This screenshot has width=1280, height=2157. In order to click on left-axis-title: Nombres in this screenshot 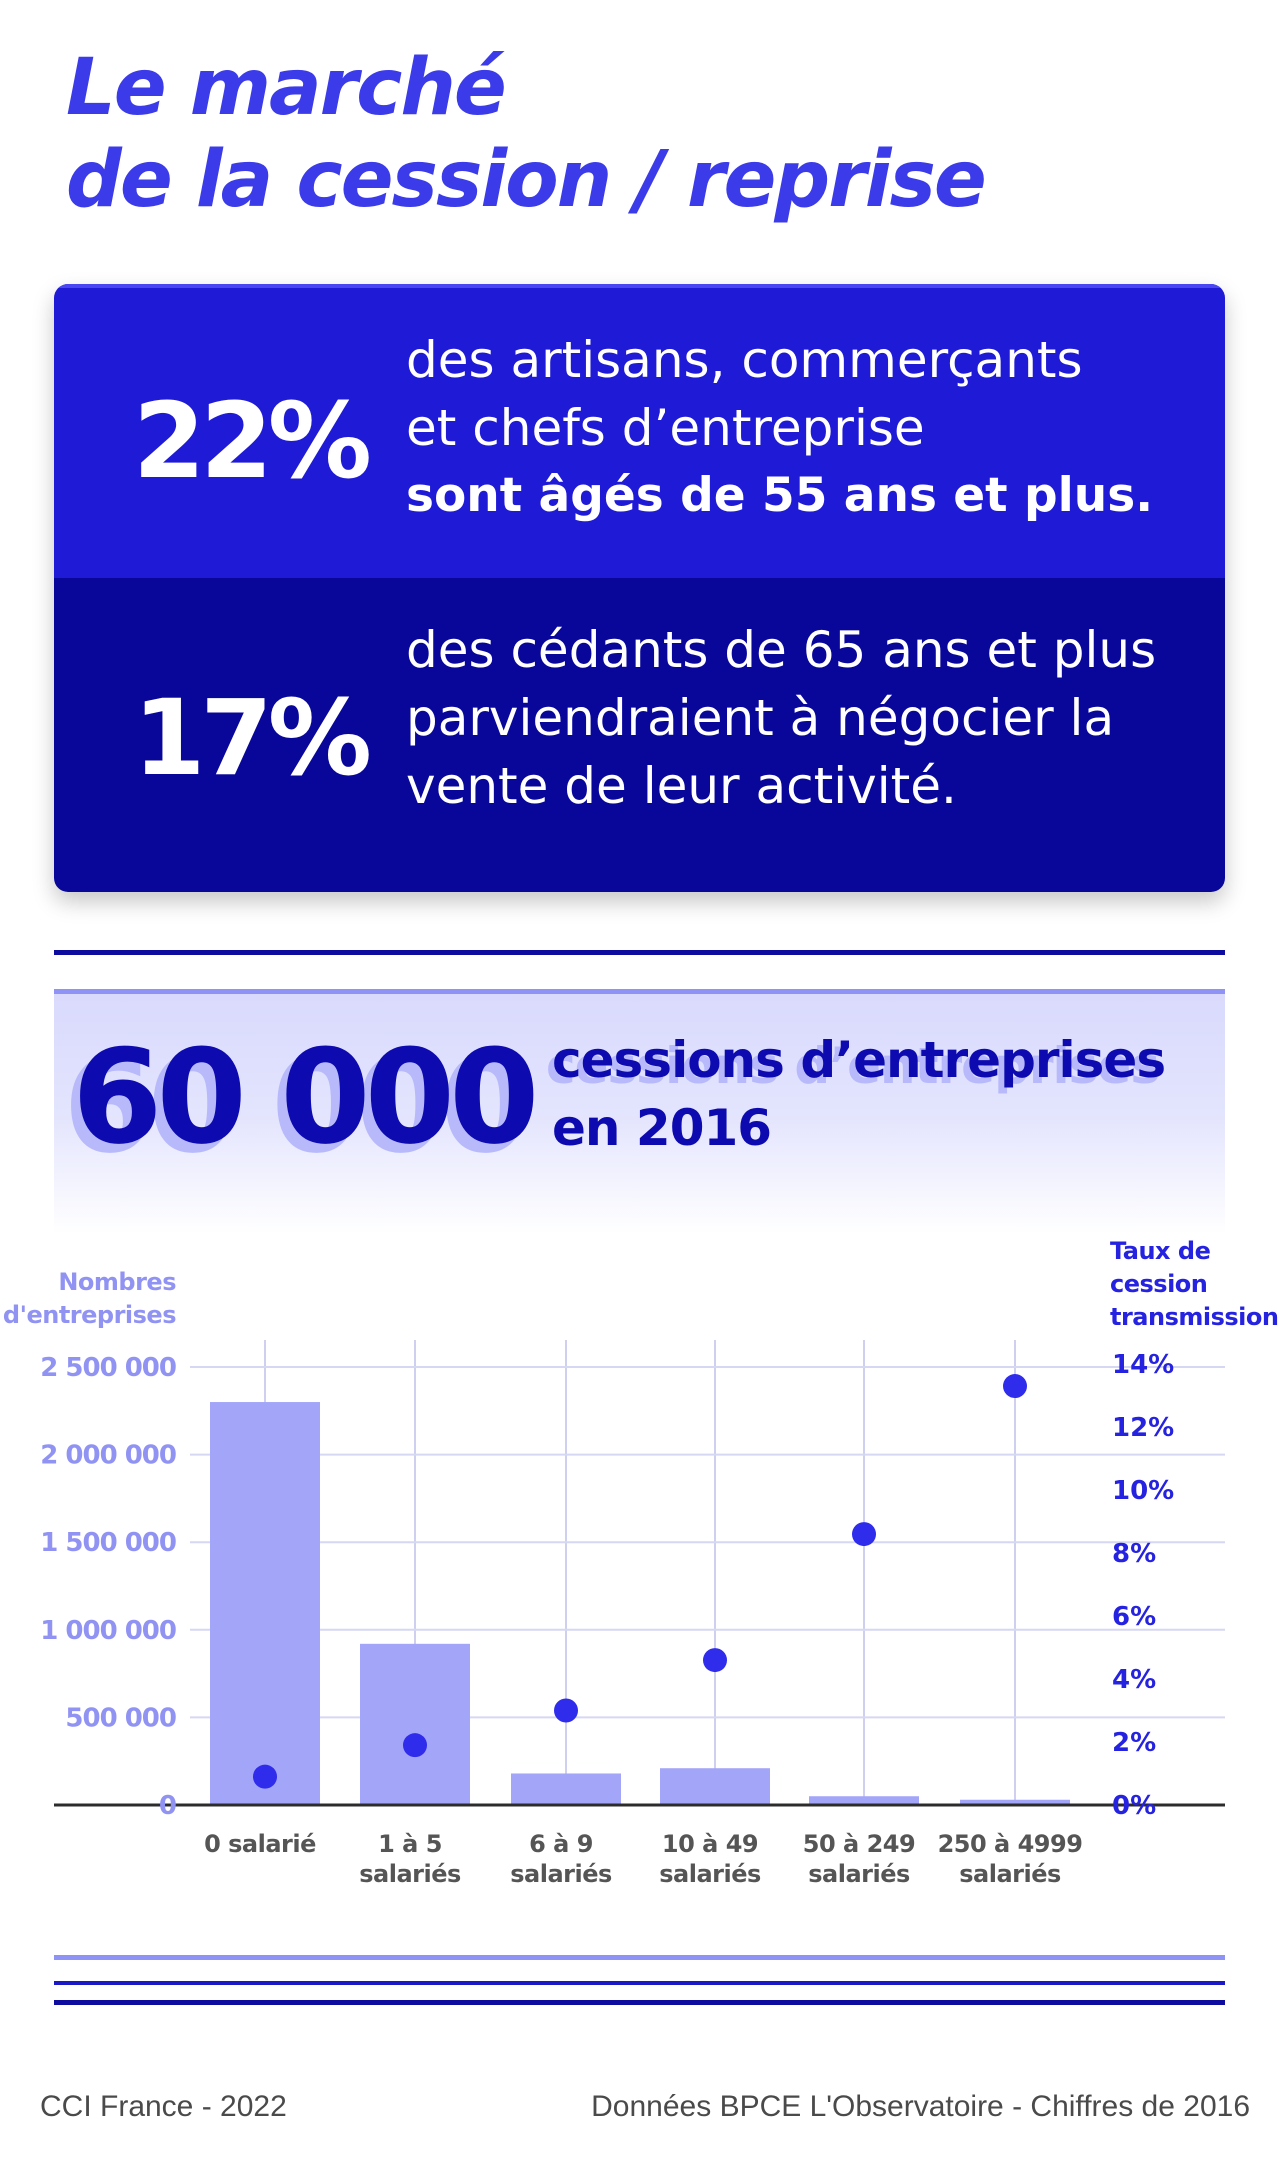, I will do `click(117, 1282)`.